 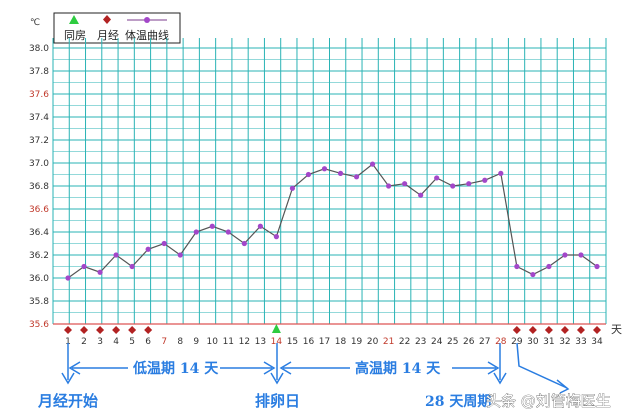 What do you see at coordinates (332, 329) in the screenshot?
I see `day-markers` at bounding box center [332, 329].